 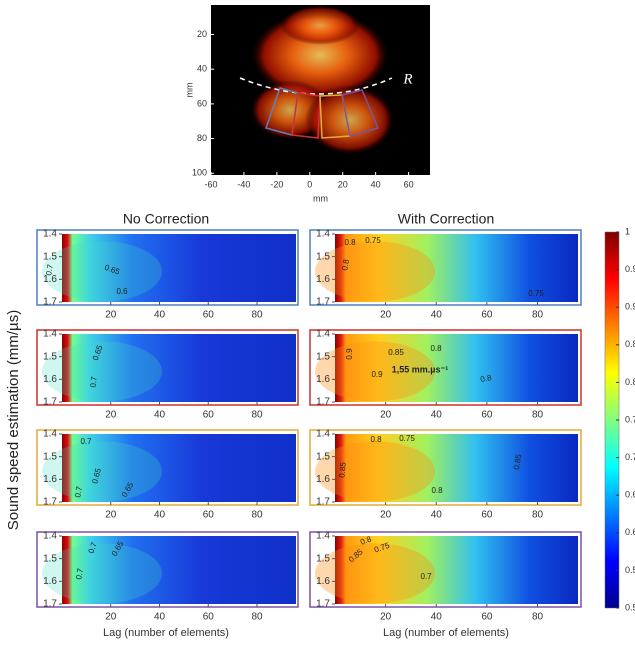 I want to click on colorbar-tick-label: 0.65, so click(x=630, y=495).